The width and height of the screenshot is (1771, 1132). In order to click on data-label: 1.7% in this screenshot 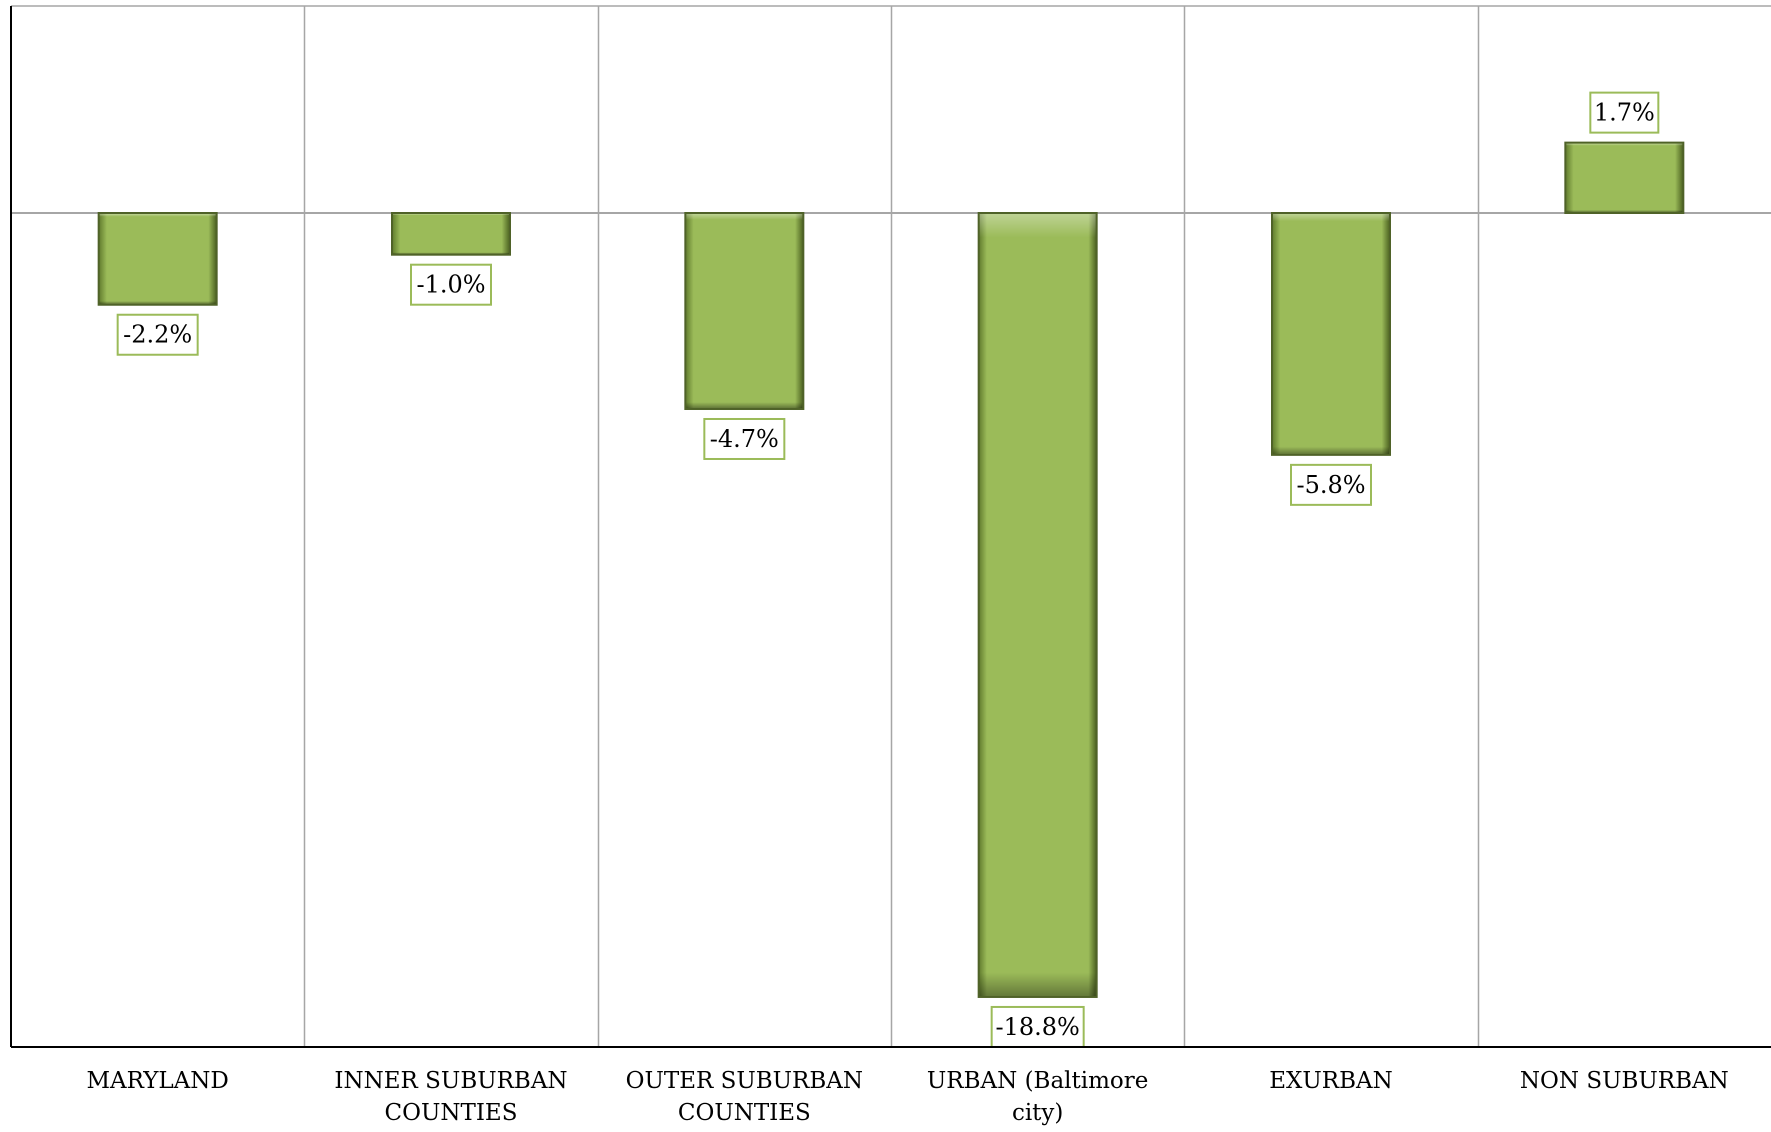, I will do `click(1624, 112)`.